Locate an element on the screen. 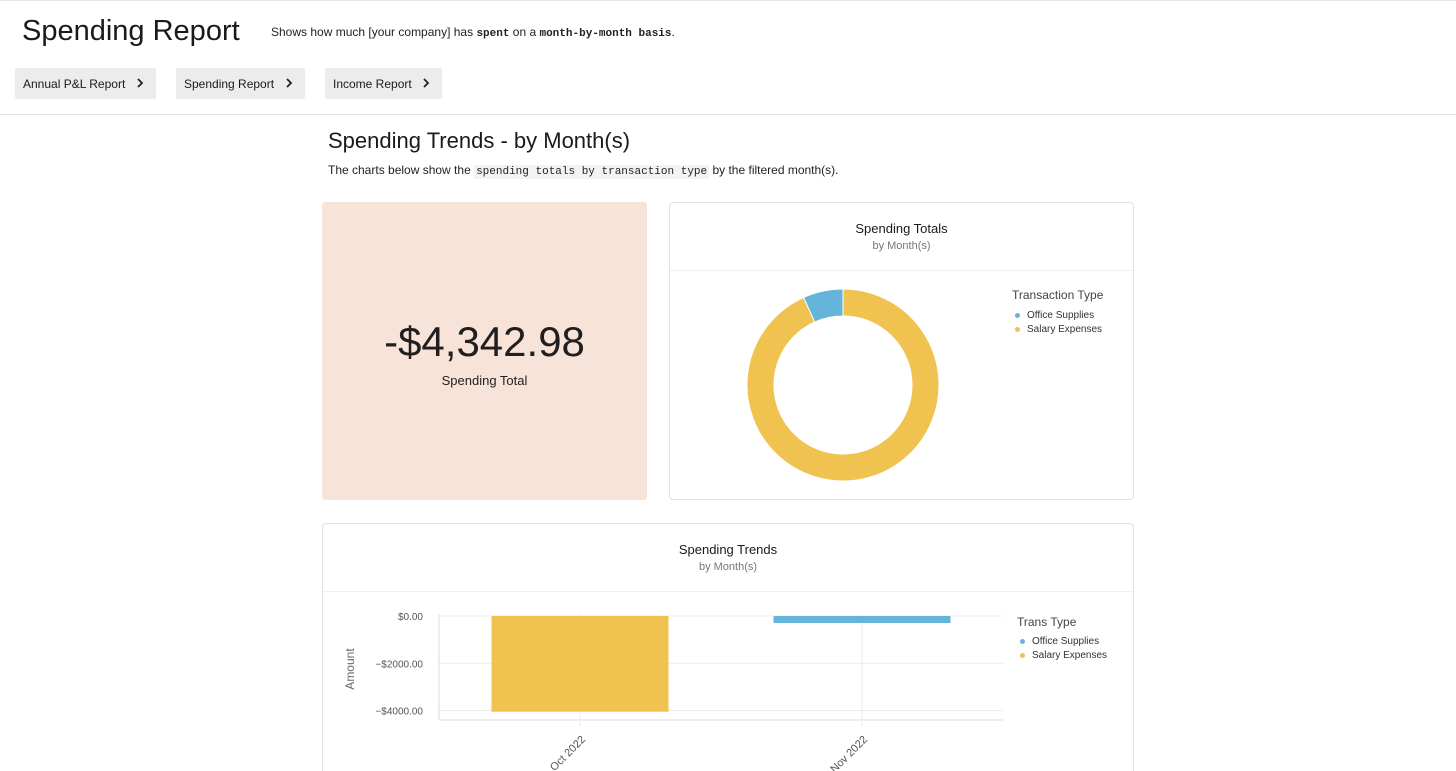 The image size is (1456, 771). x-tick-label: Nov 2022 is located at coordinates (849, 752).